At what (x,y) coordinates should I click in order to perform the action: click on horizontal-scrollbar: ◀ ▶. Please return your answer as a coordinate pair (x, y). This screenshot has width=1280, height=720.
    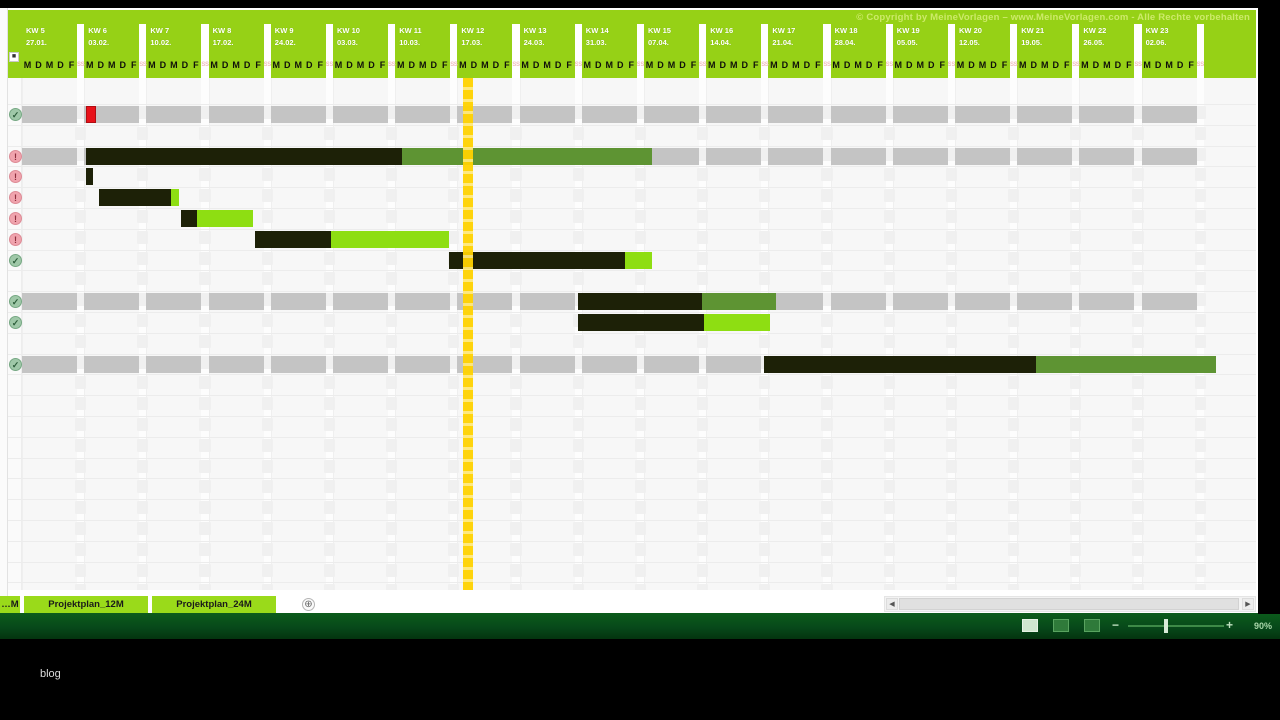
    Looking at the image, I should click on (1070, 604).